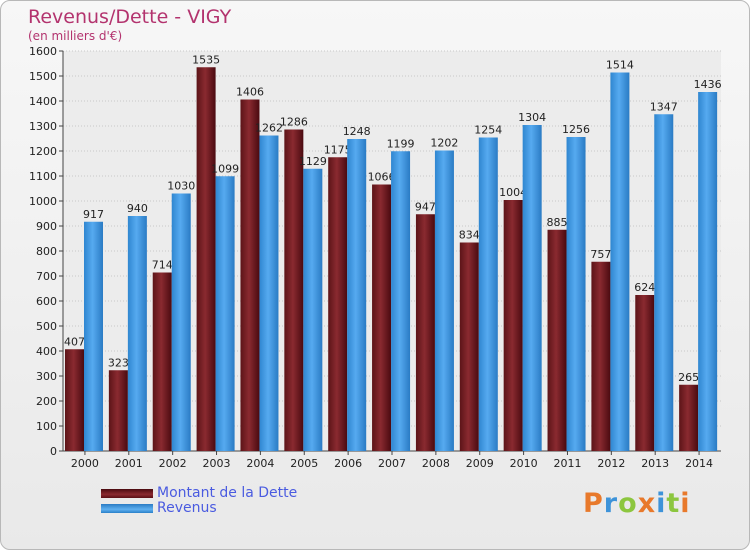 The image size is (750, 550). I want to click on data-label: 323, so click(118, 362).